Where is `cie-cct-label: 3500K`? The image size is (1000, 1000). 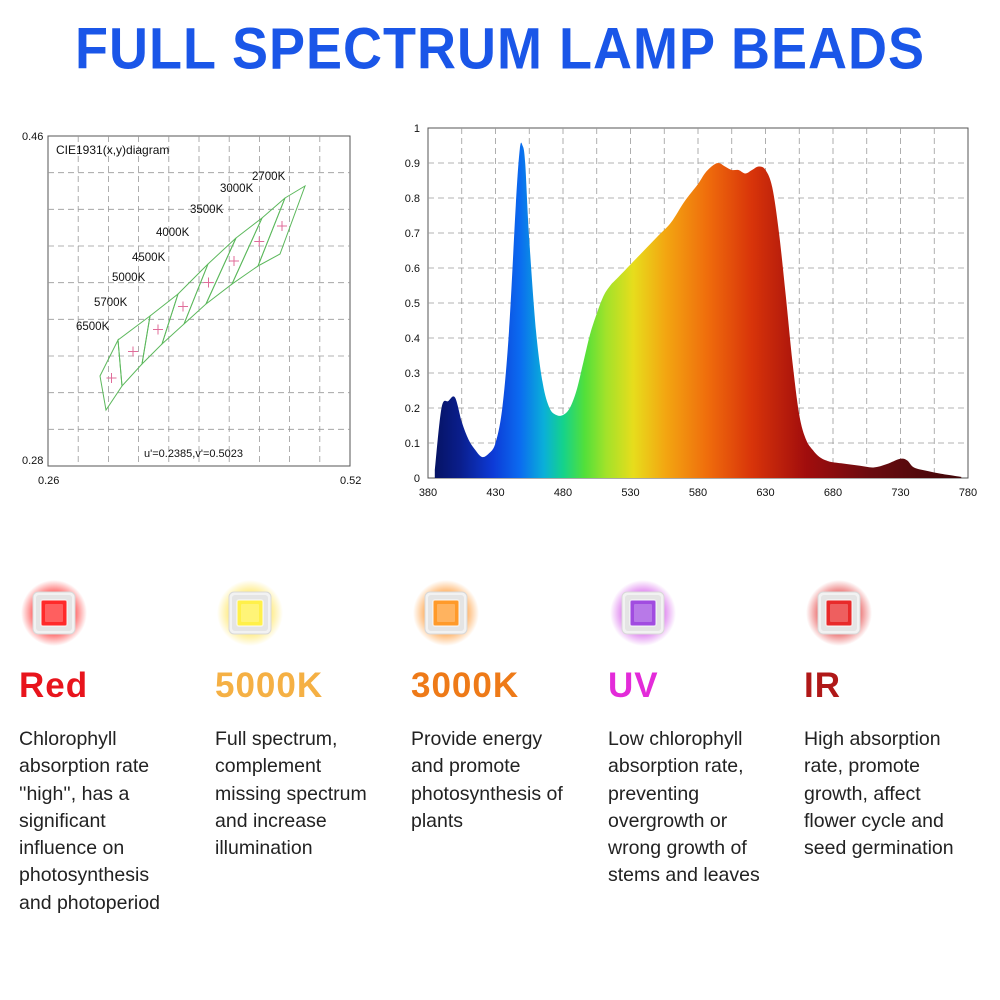 cie-cct-label: 3500K is located at coordinates (207, 210).